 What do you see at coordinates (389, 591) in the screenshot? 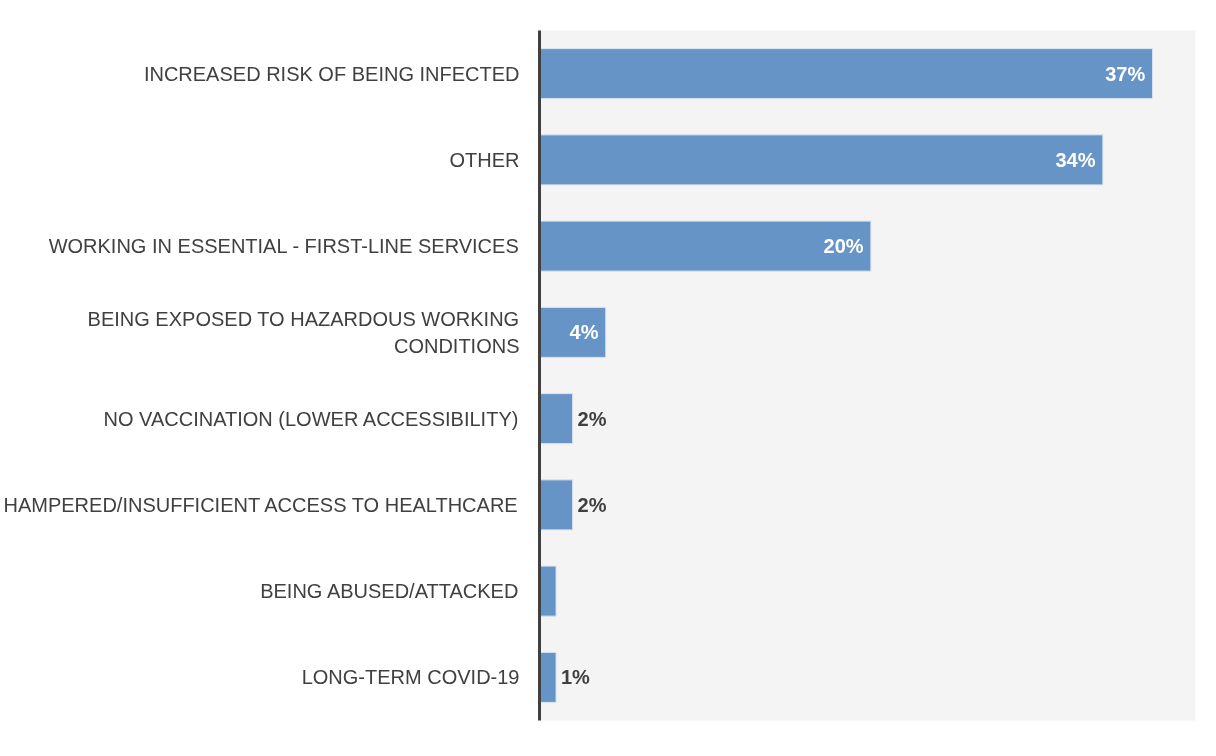
I see `y-tick-label: BEING ABUSED/ATTACKED` at bounding box center [389, 591].